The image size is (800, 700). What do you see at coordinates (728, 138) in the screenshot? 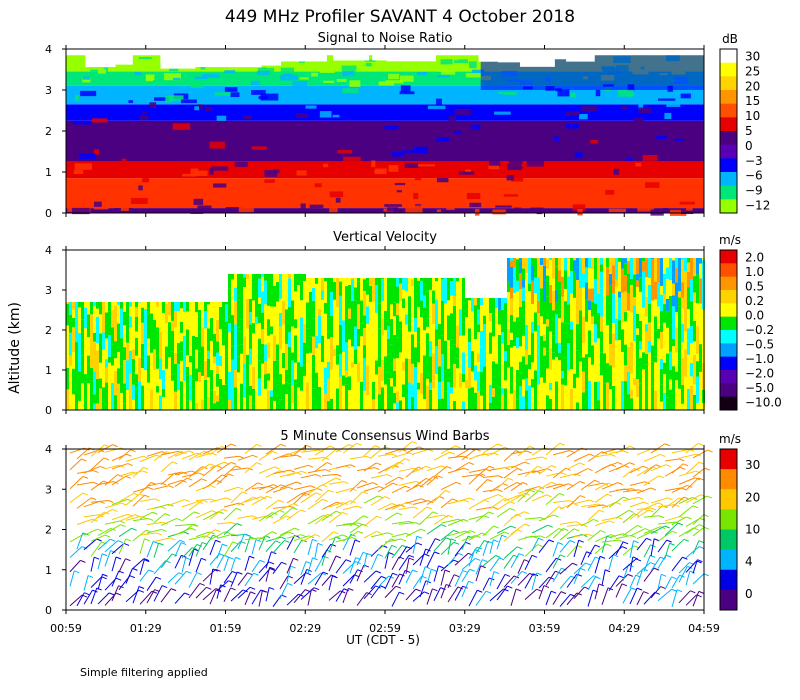
I see `colorbar-swatch` at bounding box center [728, 138].